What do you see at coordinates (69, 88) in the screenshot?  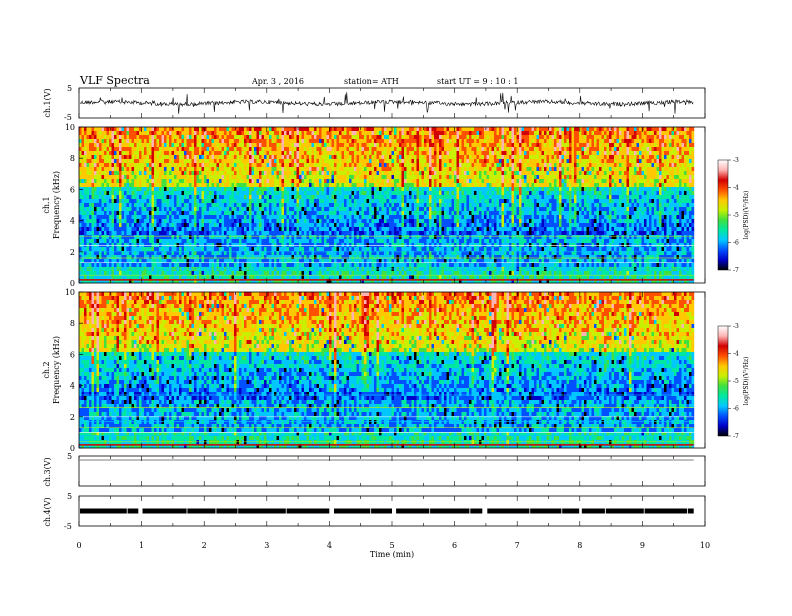 I see `ch1-ytick-top: 5` at bounding box center [69, 88].